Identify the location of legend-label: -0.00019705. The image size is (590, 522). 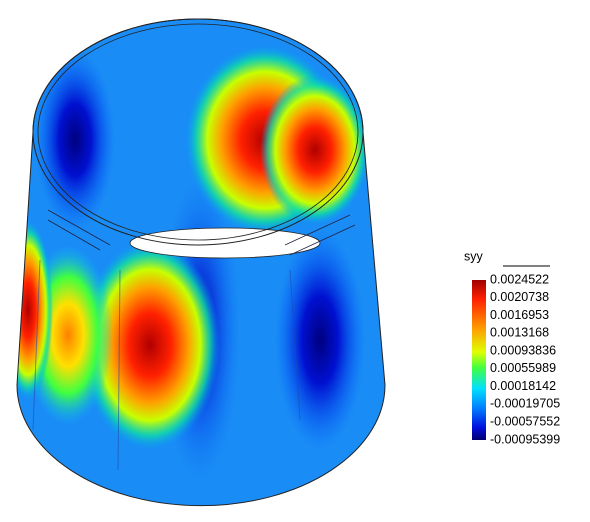
(525, 404).